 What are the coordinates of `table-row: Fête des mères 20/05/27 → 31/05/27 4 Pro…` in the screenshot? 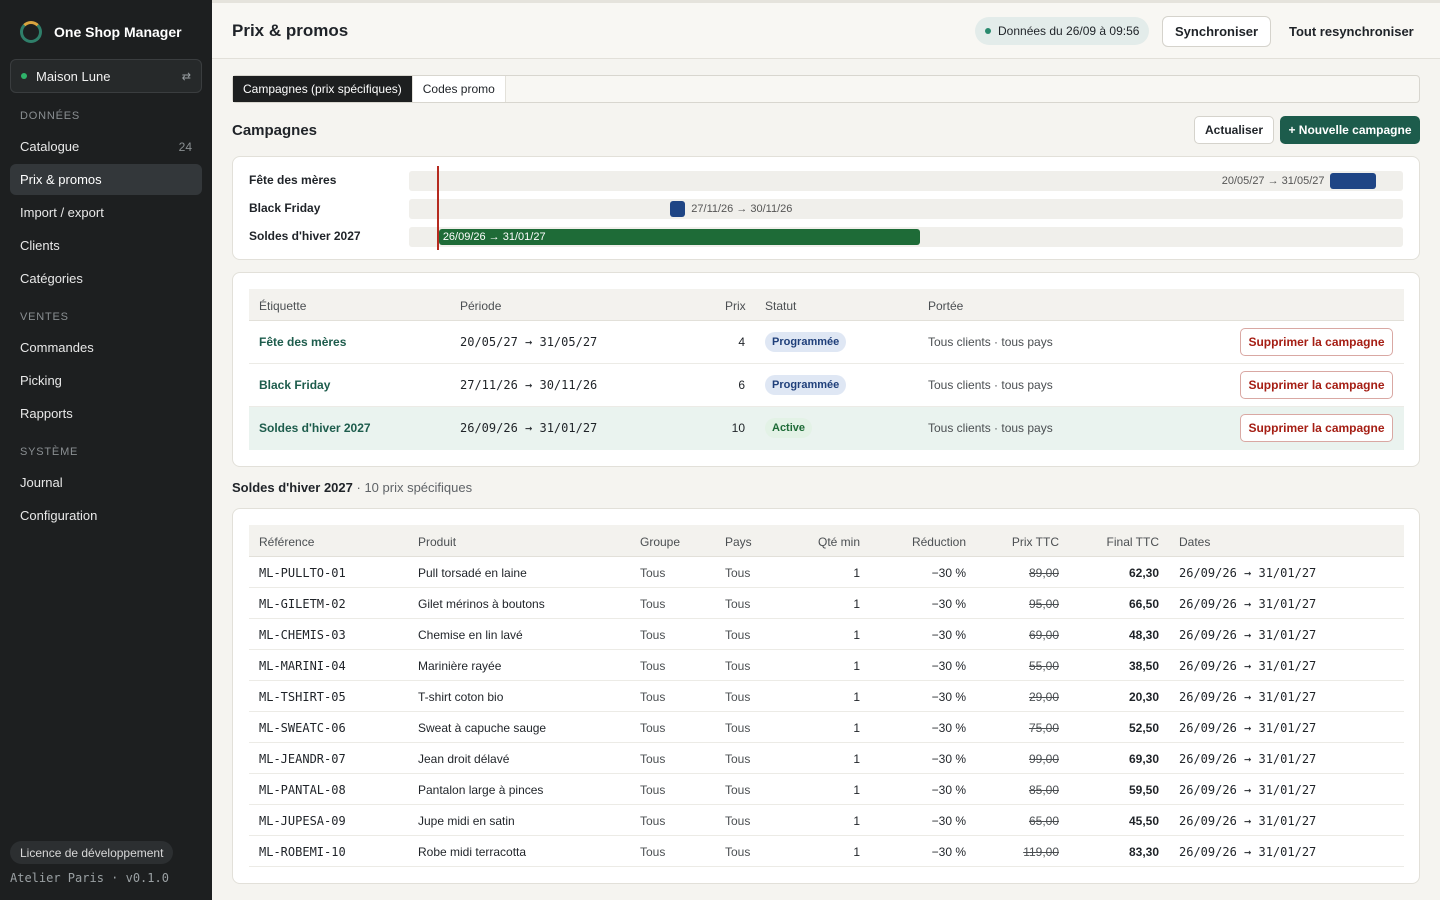 It's located at (826, 342).